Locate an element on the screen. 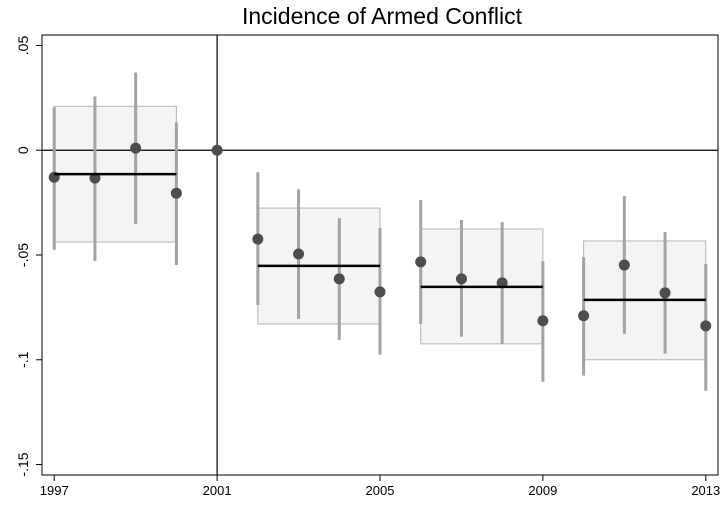  chart-title: Incidence of Armed Conflict is located at coordinates (382, 16).